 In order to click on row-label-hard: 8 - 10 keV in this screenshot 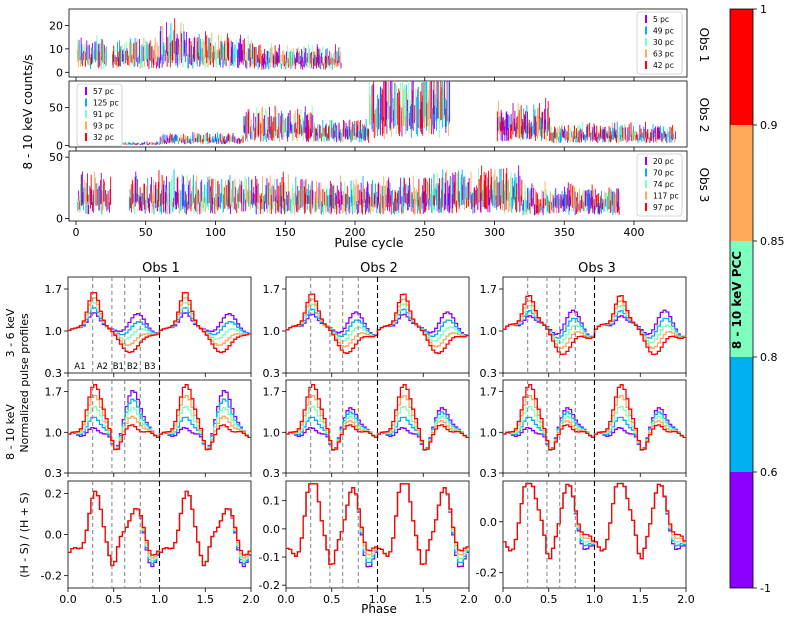, I will do `click(10, 432)`.